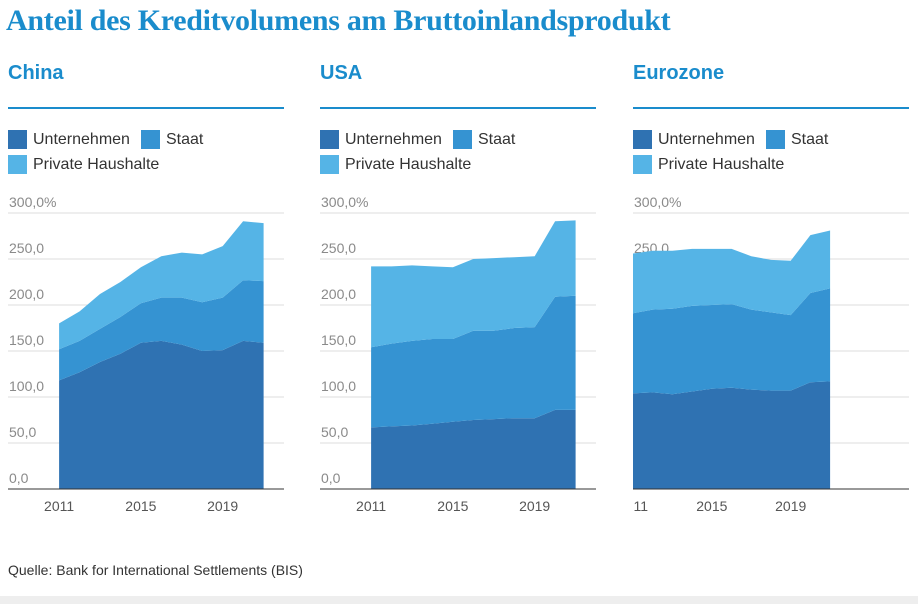 The width and height of the screenshot is (918, 604). I want to click on panel-title: China, so click(36, 73).